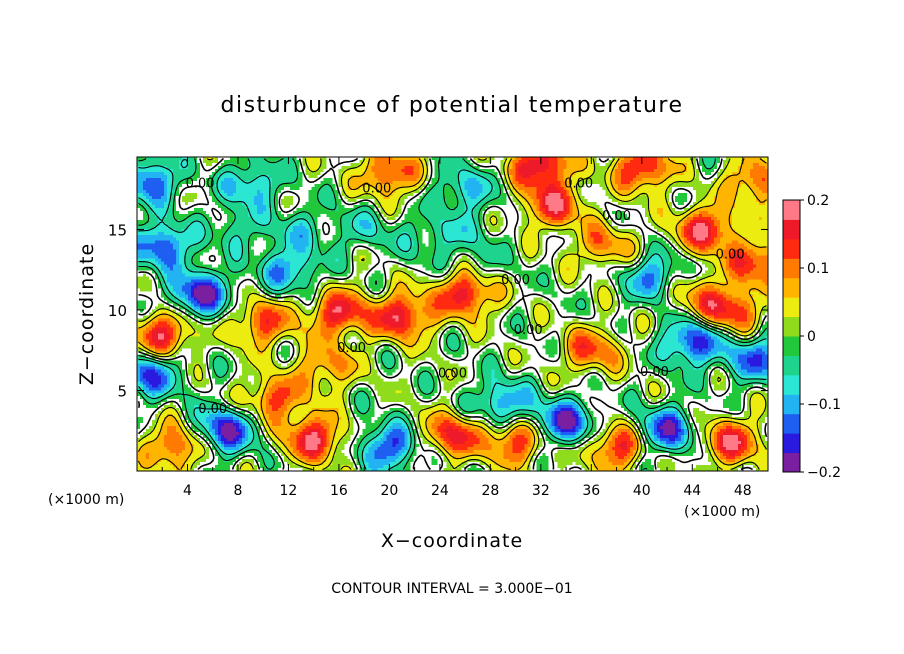 The width and height of the screenshot is (904, 654). I want to click on x-tick-label: 4, so click(187, 491).